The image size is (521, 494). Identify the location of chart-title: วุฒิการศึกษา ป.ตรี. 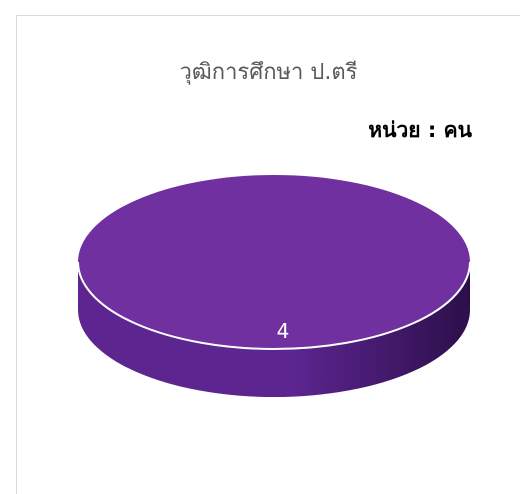
(268, 72).